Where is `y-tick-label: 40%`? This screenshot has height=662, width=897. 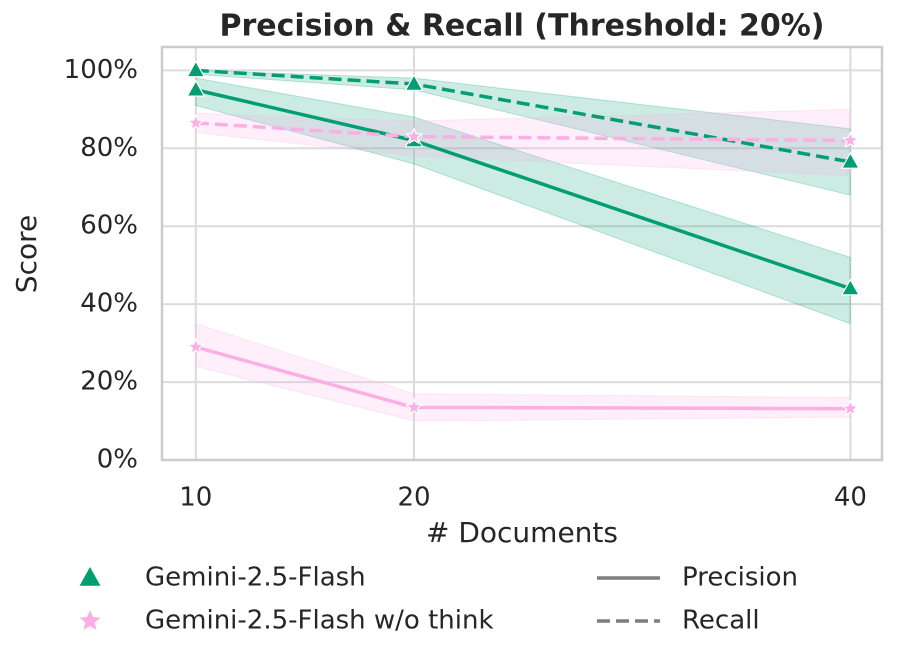 y-tick-label: 40% is located at coordinates (109, 304).